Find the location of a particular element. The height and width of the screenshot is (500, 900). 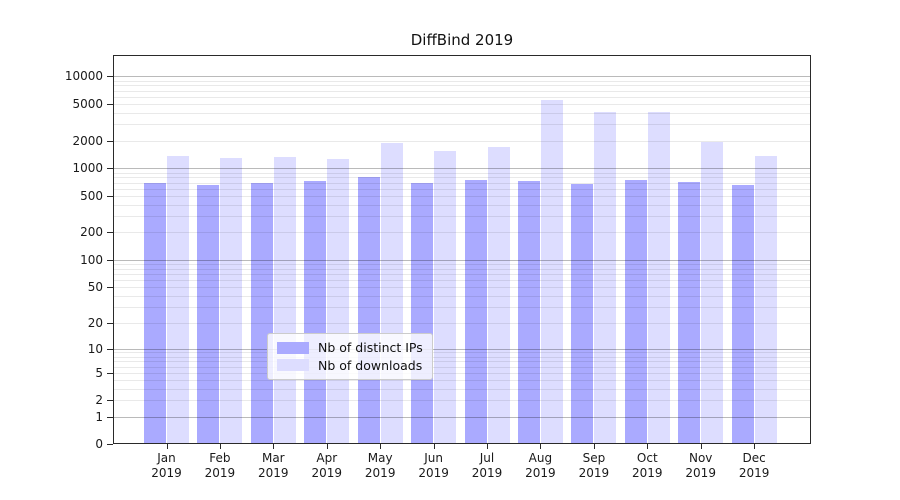

x-tick-label: Oct 2019 is located at coordinates (647, 465).